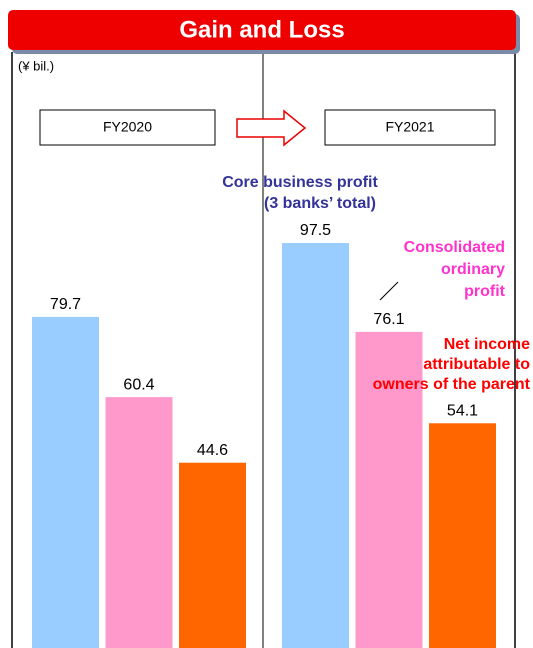 The image size is (533, 648). I want to click on leader-line, so click(389, 291).